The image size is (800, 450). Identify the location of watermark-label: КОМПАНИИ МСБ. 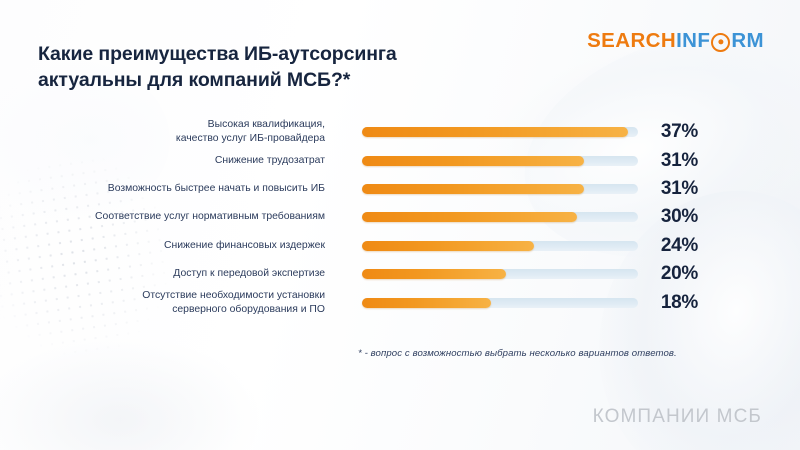
(677, 416).